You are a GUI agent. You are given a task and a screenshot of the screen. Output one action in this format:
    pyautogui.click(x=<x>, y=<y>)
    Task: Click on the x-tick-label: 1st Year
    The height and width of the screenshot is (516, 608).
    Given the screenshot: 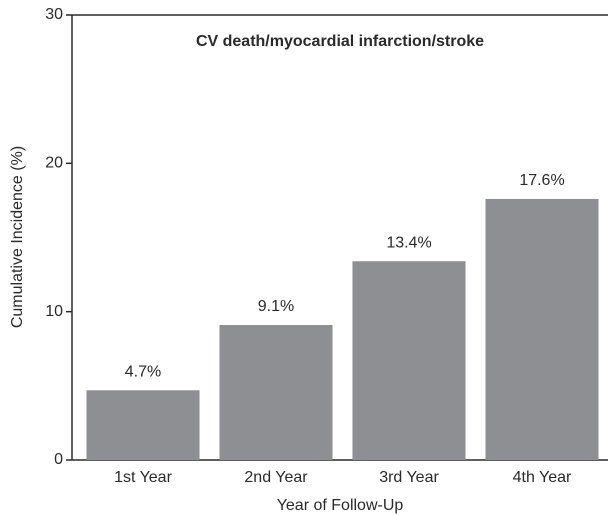 What is the action you would take?
    pyautogui.click(x=143, y=477)
    